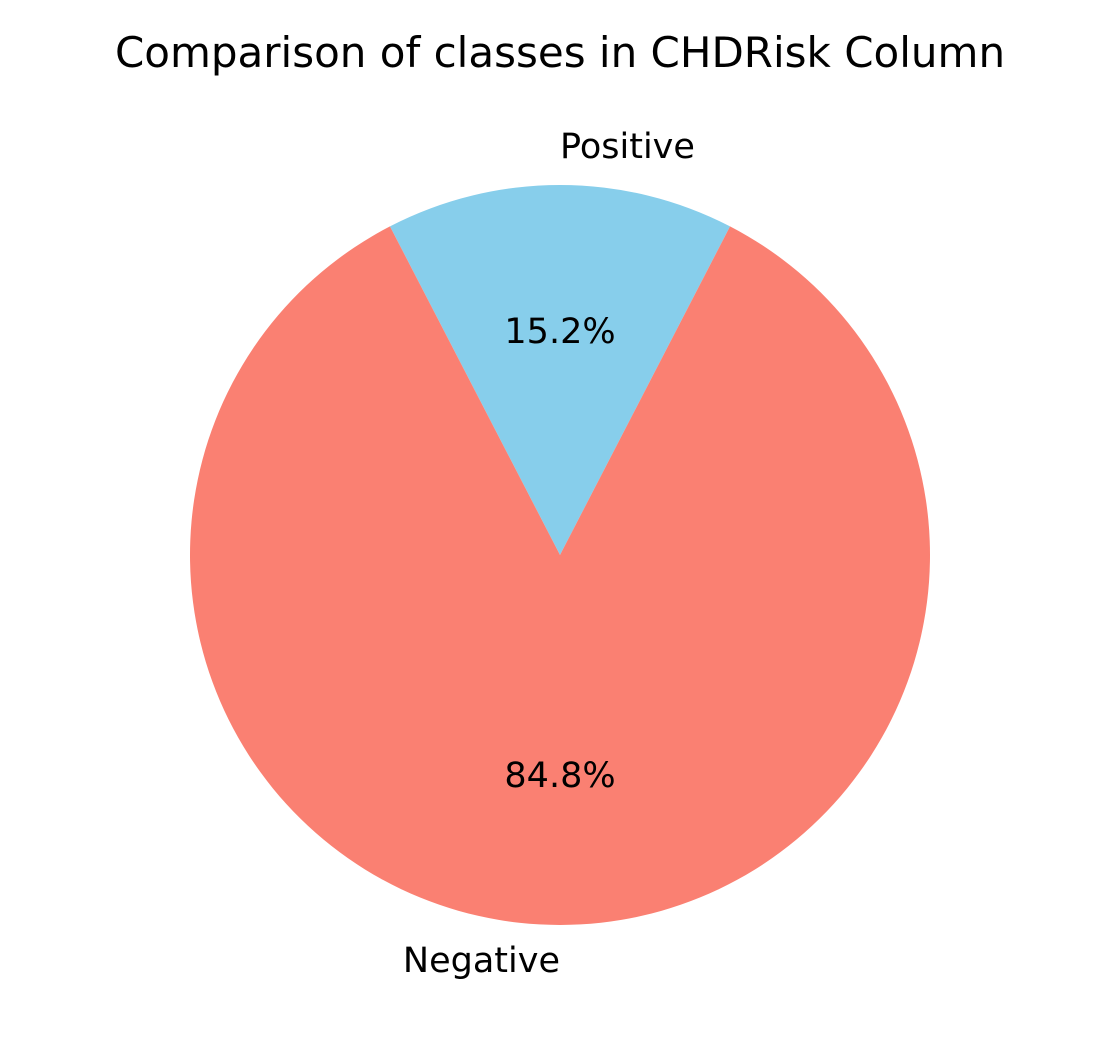 The height and width of the screenshot is (1047, 1120). Describe the element at coordinates (560, 370) in the screenshot. I see `pie-slice-positive` at that location.